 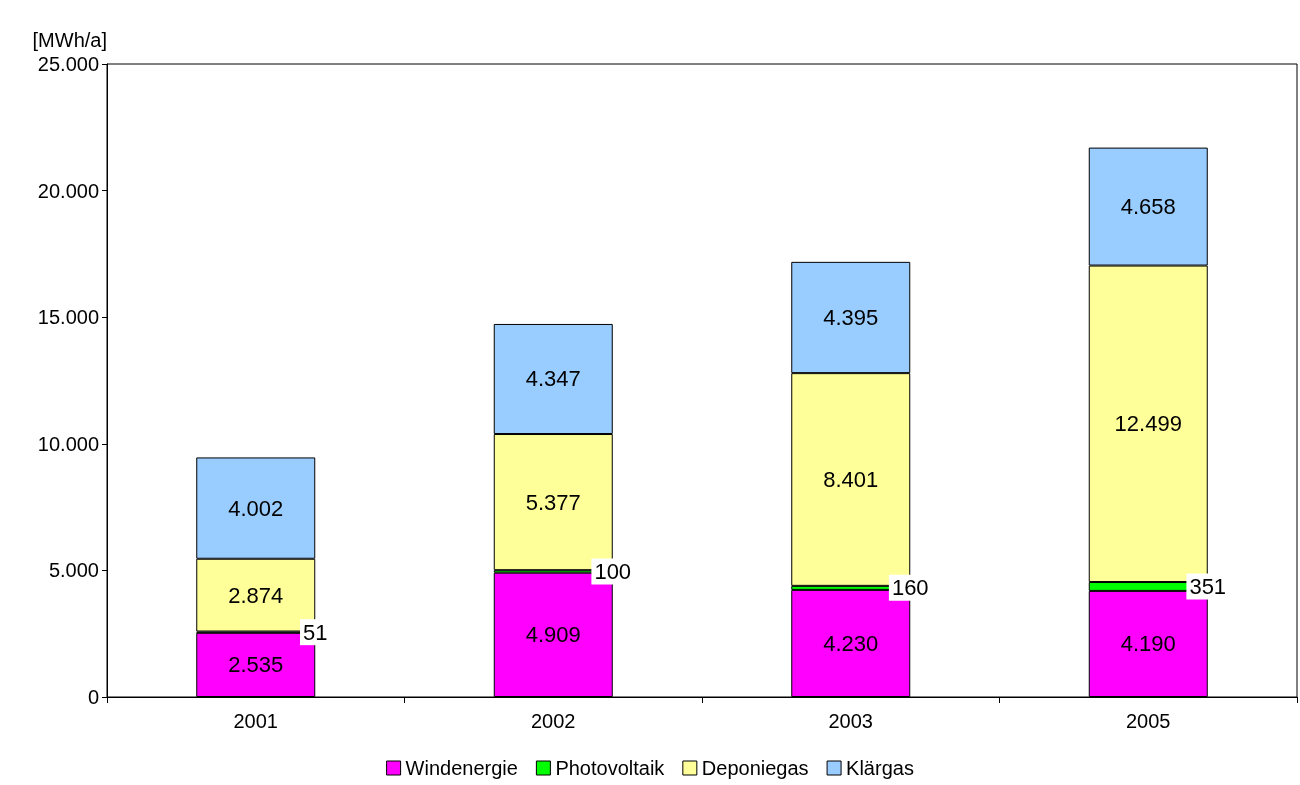 What do you see at coordinates (613, 571) in the screenshot?
I see `data-label: 100` at bounding box center [613, 571].